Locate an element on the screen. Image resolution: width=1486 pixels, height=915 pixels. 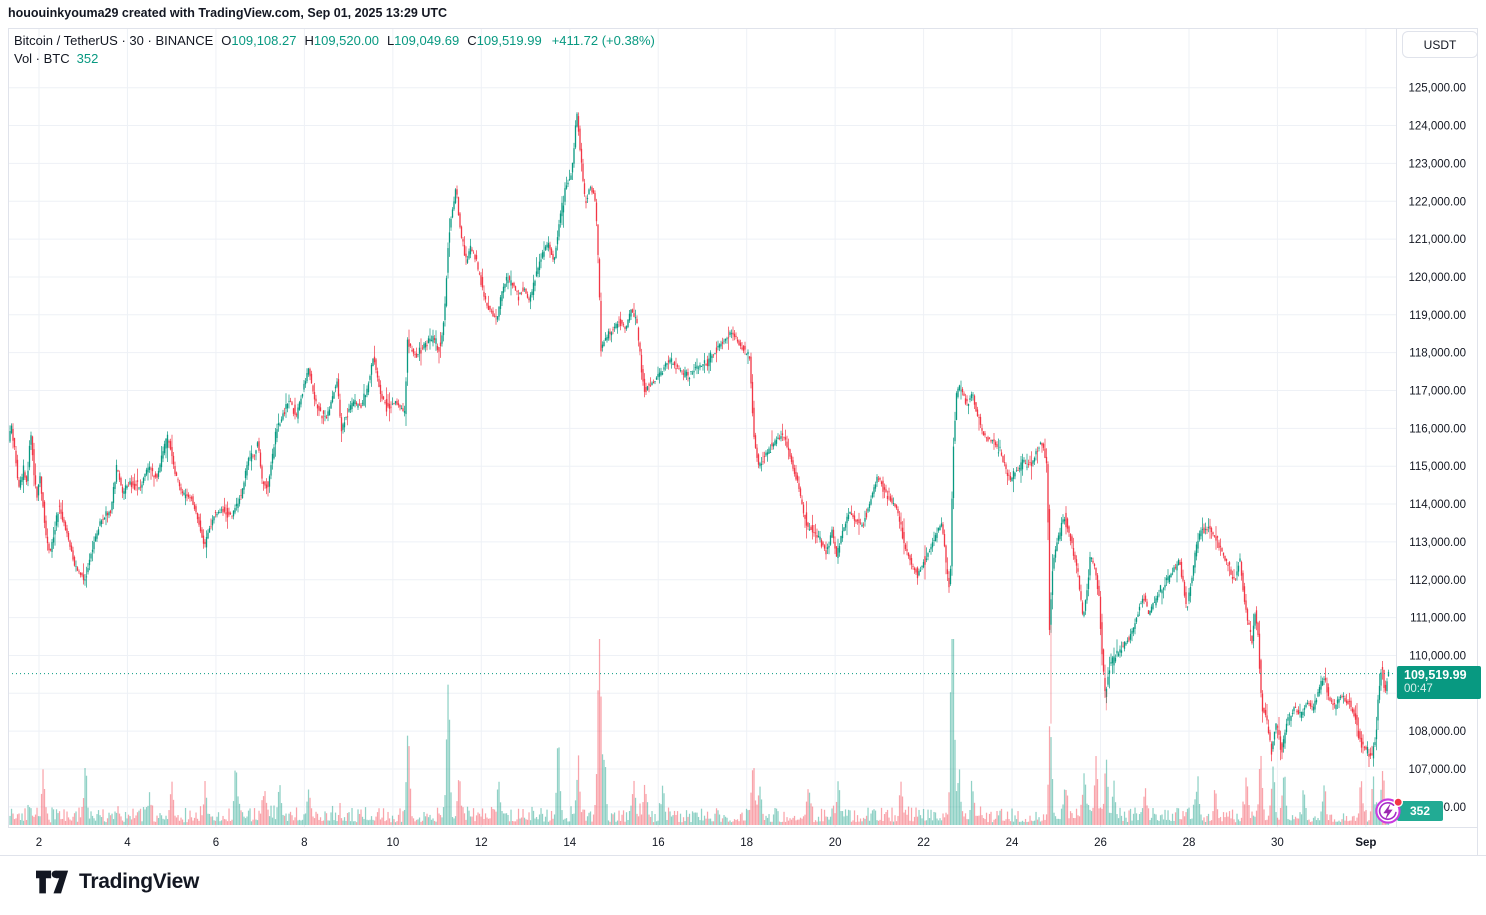
volume-axis-label: 352 is located at coordinates (1420, 811).